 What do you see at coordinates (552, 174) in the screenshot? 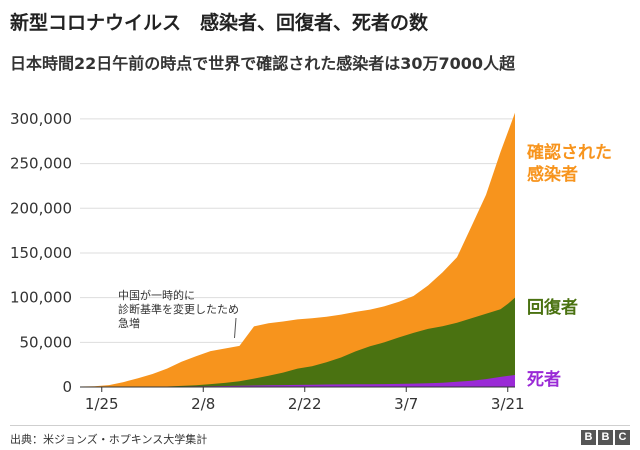
I see `series-label-line: 感染者` at bounding box center [552, 174].